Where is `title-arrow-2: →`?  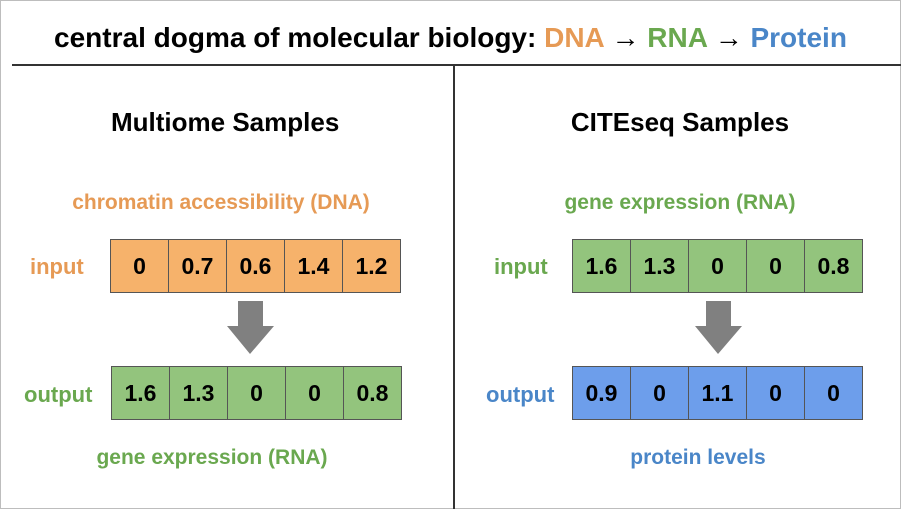 title-arrow-2: → is located at coordinates (728, 37).